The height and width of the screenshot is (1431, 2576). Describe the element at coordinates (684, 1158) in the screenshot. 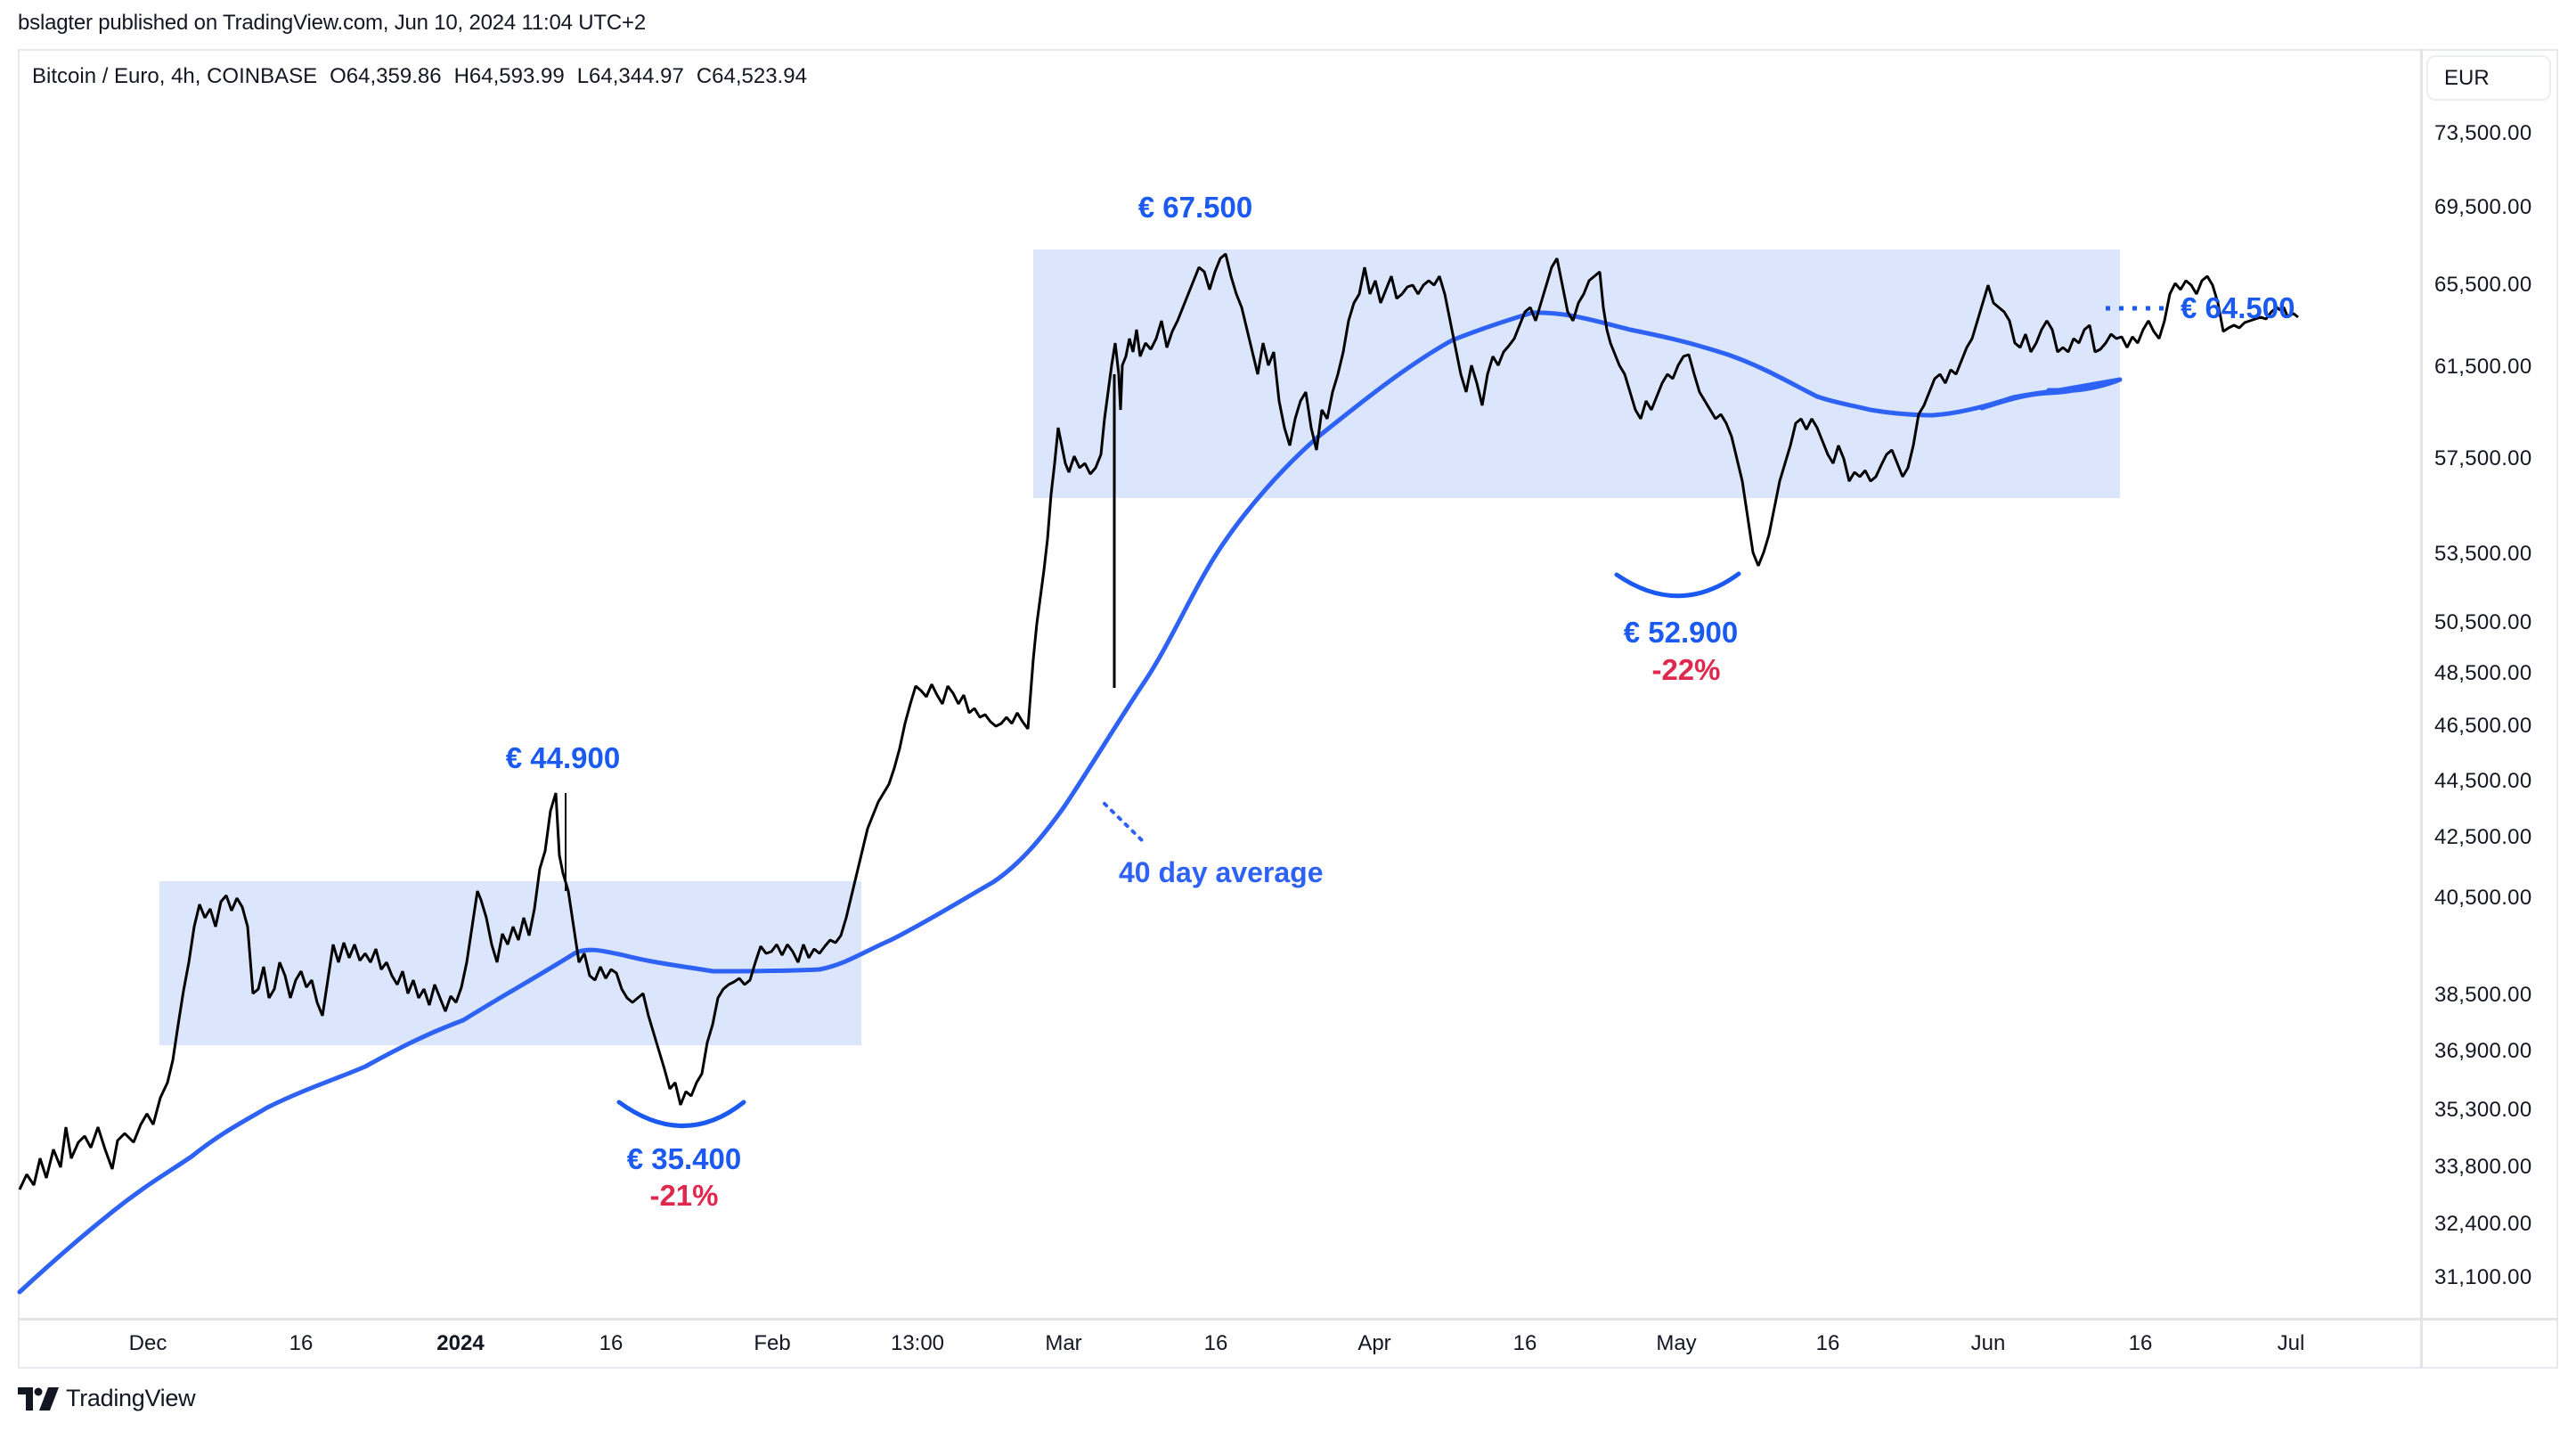

I see `annotation-low-jan: € 35.400` at that location.